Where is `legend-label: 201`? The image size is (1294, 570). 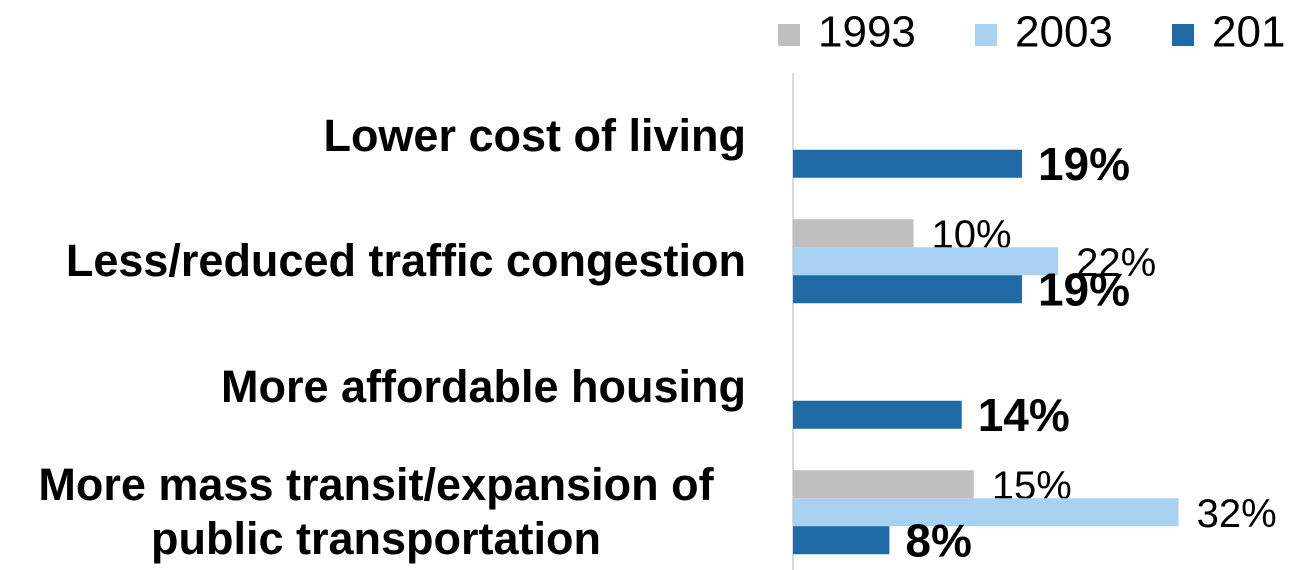 legend-label: 201 is located at coordinates (1248, 32).